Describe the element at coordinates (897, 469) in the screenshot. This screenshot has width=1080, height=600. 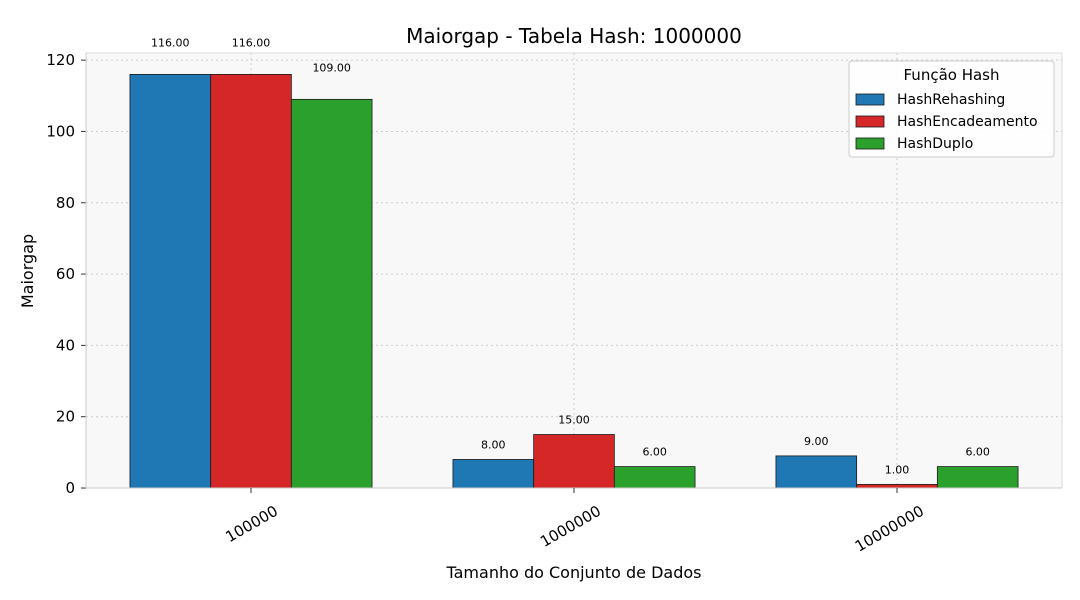
I see `data-label: 1.00` at that location.